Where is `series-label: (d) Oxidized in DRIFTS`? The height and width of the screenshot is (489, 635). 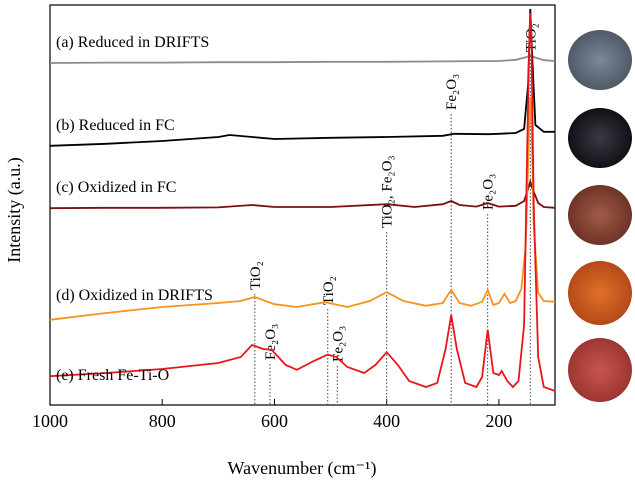 series-label: (d) Oxidized in DRIFTS is located at coordinates (134, 295).